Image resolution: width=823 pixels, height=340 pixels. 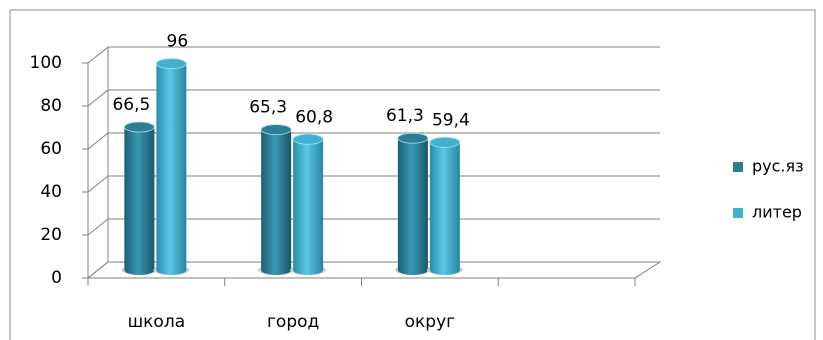 I want to click on data-label: 65,3, so click(x=268, y=108).